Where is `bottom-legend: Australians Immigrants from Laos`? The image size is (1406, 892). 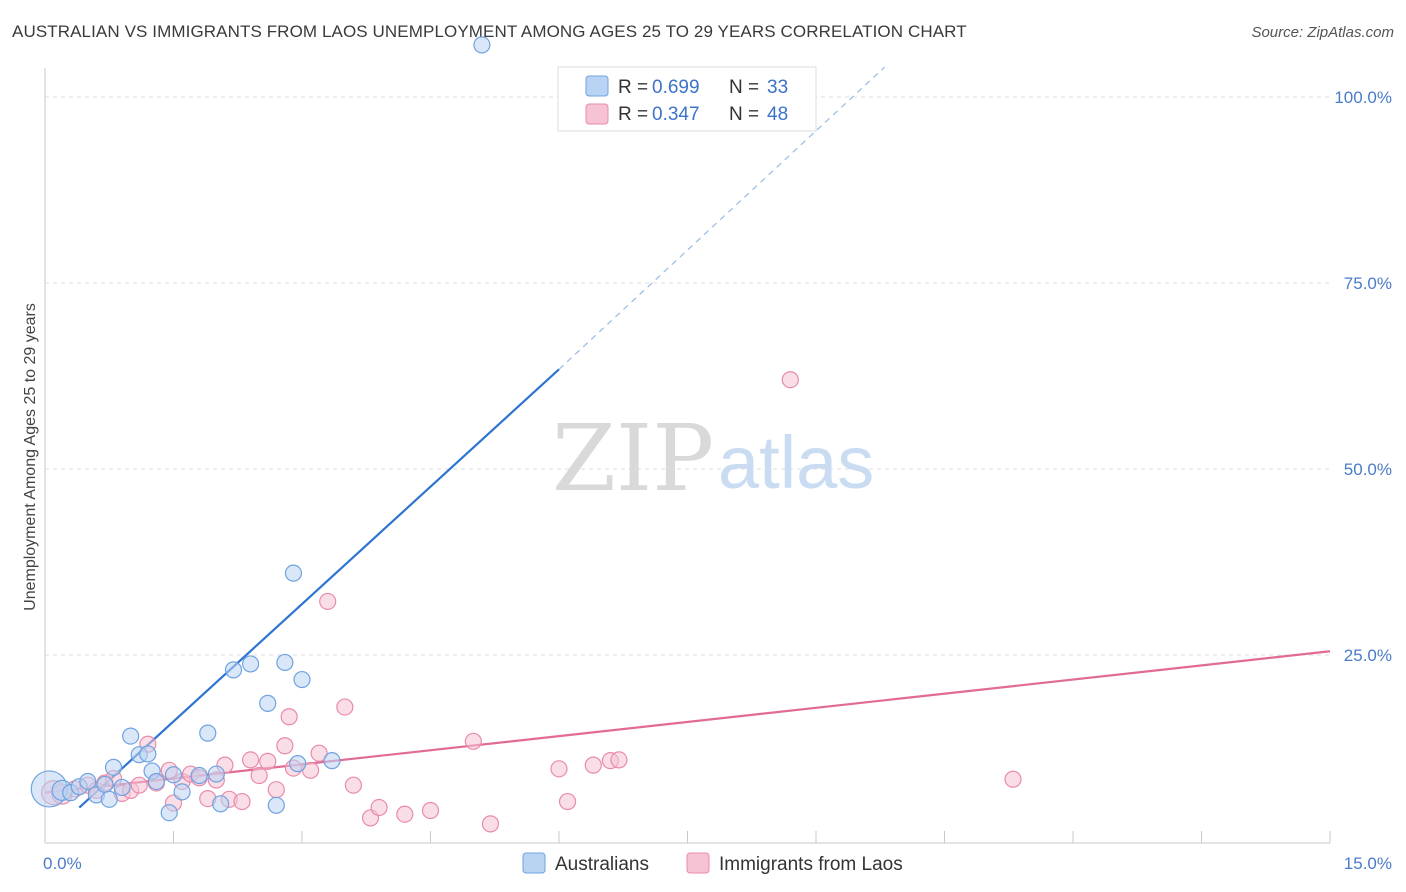 bottom-legend: Australians Immigrants from Laos is located at coordinates (712, 863).